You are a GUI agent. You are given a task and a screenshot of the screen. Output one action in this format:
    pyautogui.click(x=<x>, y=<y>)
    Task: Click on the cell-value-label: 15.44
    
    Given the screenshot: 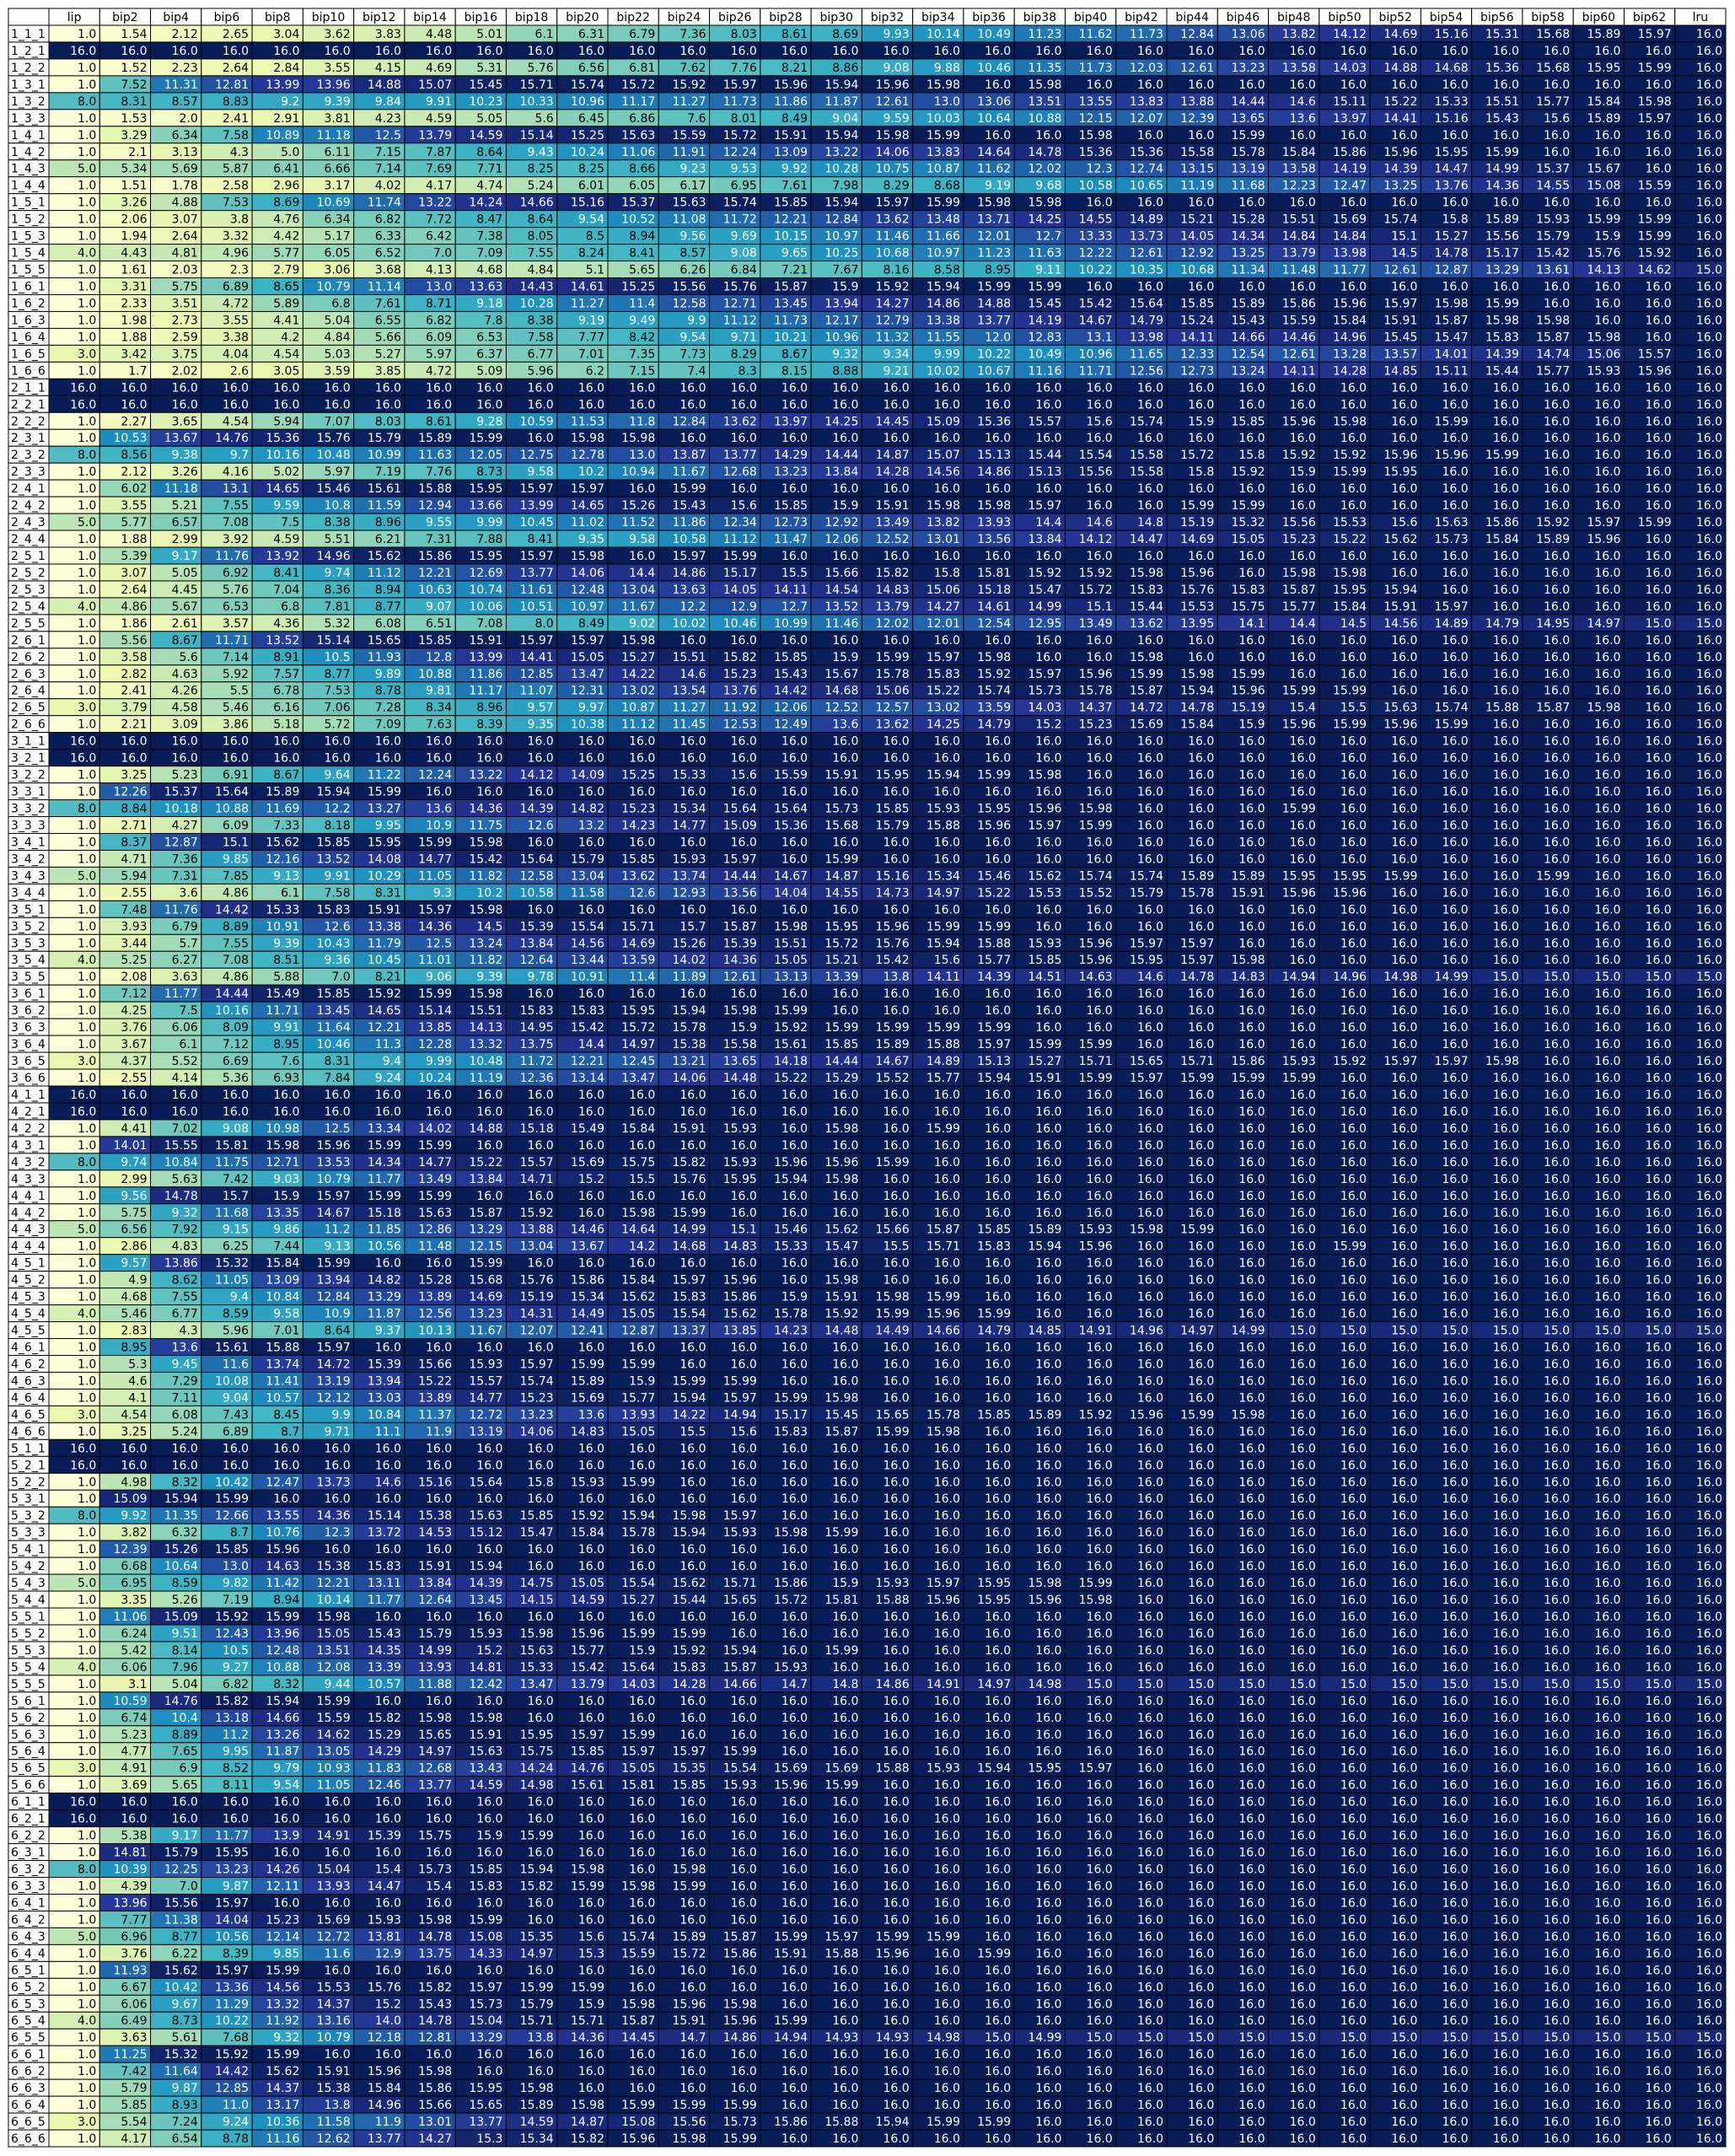 What is the action you would take?
    pyautogui.click(x=1502, y=371)
    